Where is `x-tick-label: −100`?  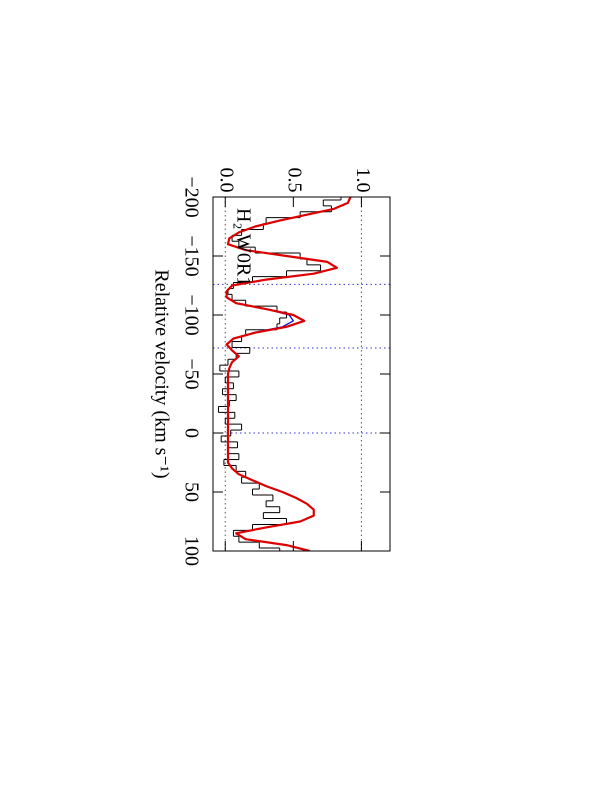 x-tick-label: −100 is located at coordinates (191, 314).